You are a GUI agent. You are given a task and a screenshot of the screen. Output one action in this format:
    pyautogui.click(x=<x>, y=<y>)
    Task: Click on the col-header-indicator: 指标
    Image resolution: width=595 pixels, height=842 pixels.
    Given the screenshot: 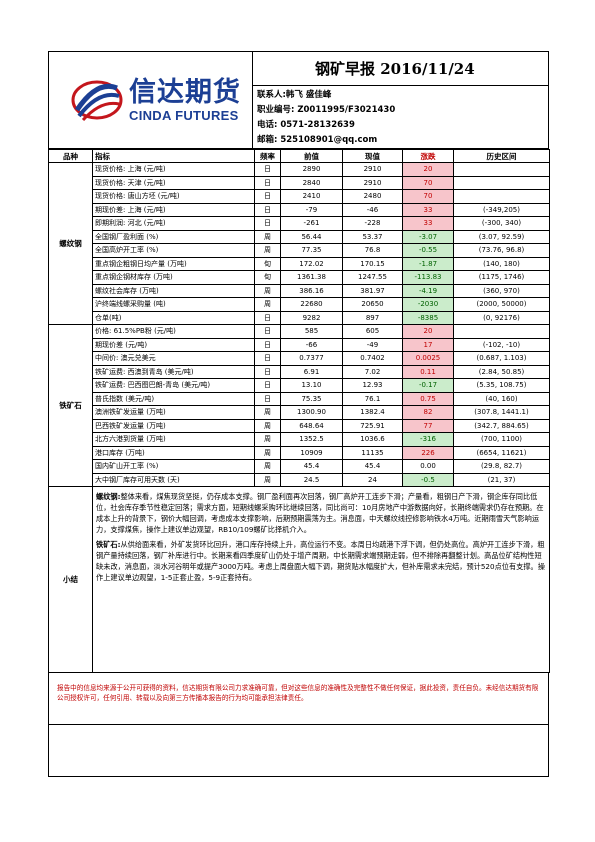 What is the action you would take?
    pyautogui.click(x=173, y=156)
    